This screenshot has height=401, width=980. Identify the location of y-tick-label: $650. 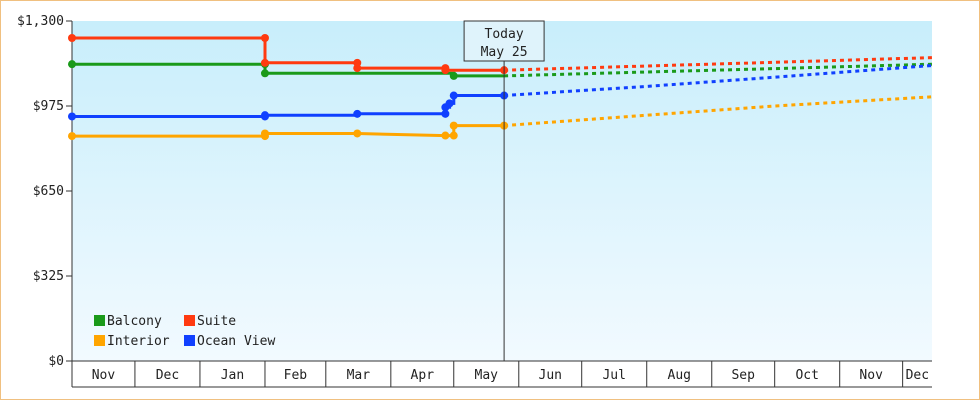
(48, 191).